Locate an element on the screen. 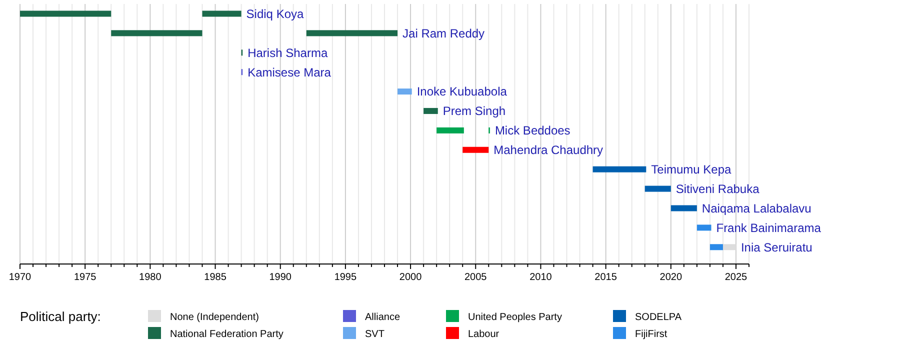 The height and width of the screenshot is (342, 900). x-tick-label: 1980 is located at coordinates (150, 277).